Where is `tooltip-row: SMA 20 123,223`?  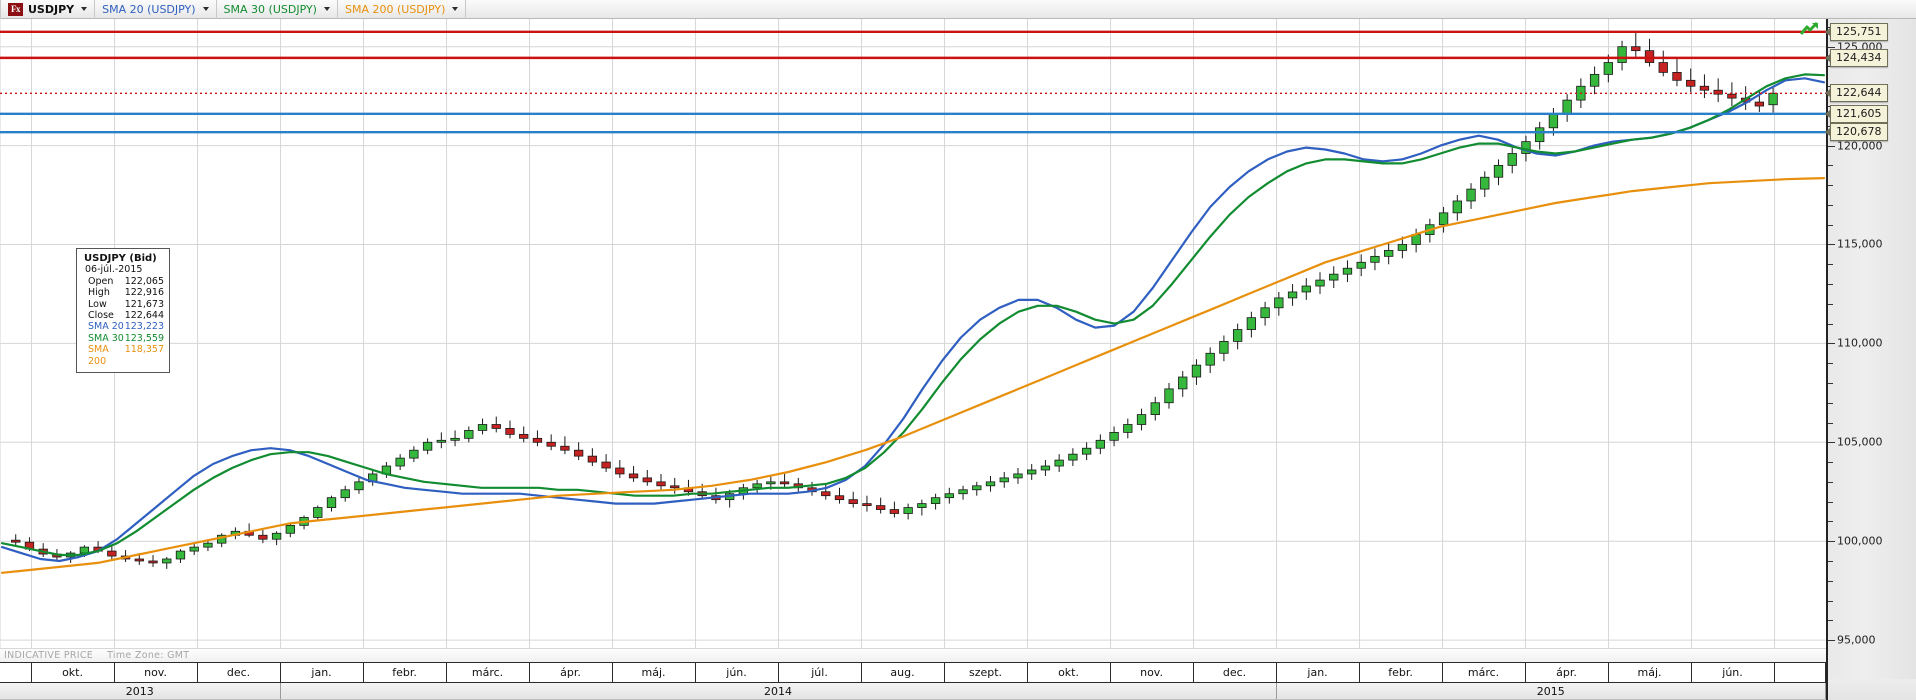
tooltip-row: SMA 20 123,223 is located at coordinates (123, 326).